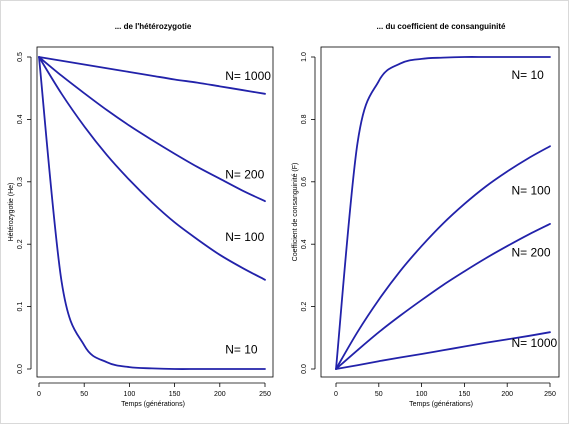 The image size is (569, 424). Describe the element at coordinates (295, 212) in the screenshot. I see `y-axis-label: Coefficient de consanguinité (F)` at that location.